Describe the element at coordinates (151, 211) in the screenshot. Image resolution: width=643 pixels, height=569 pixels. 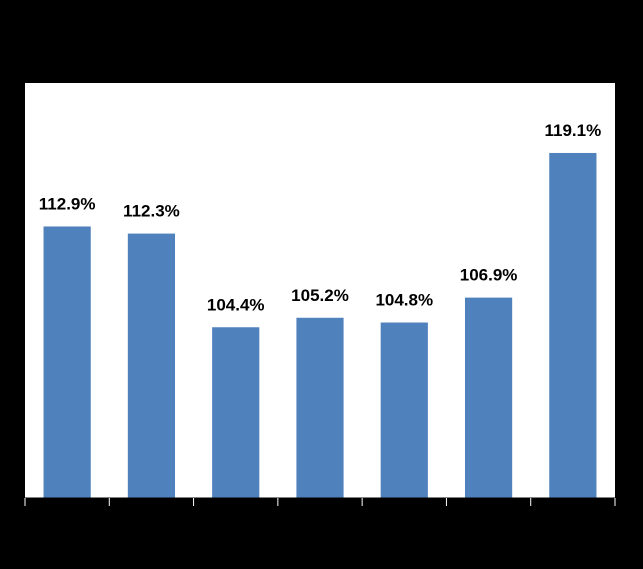
I see `data-label: 112.3%` at that location.